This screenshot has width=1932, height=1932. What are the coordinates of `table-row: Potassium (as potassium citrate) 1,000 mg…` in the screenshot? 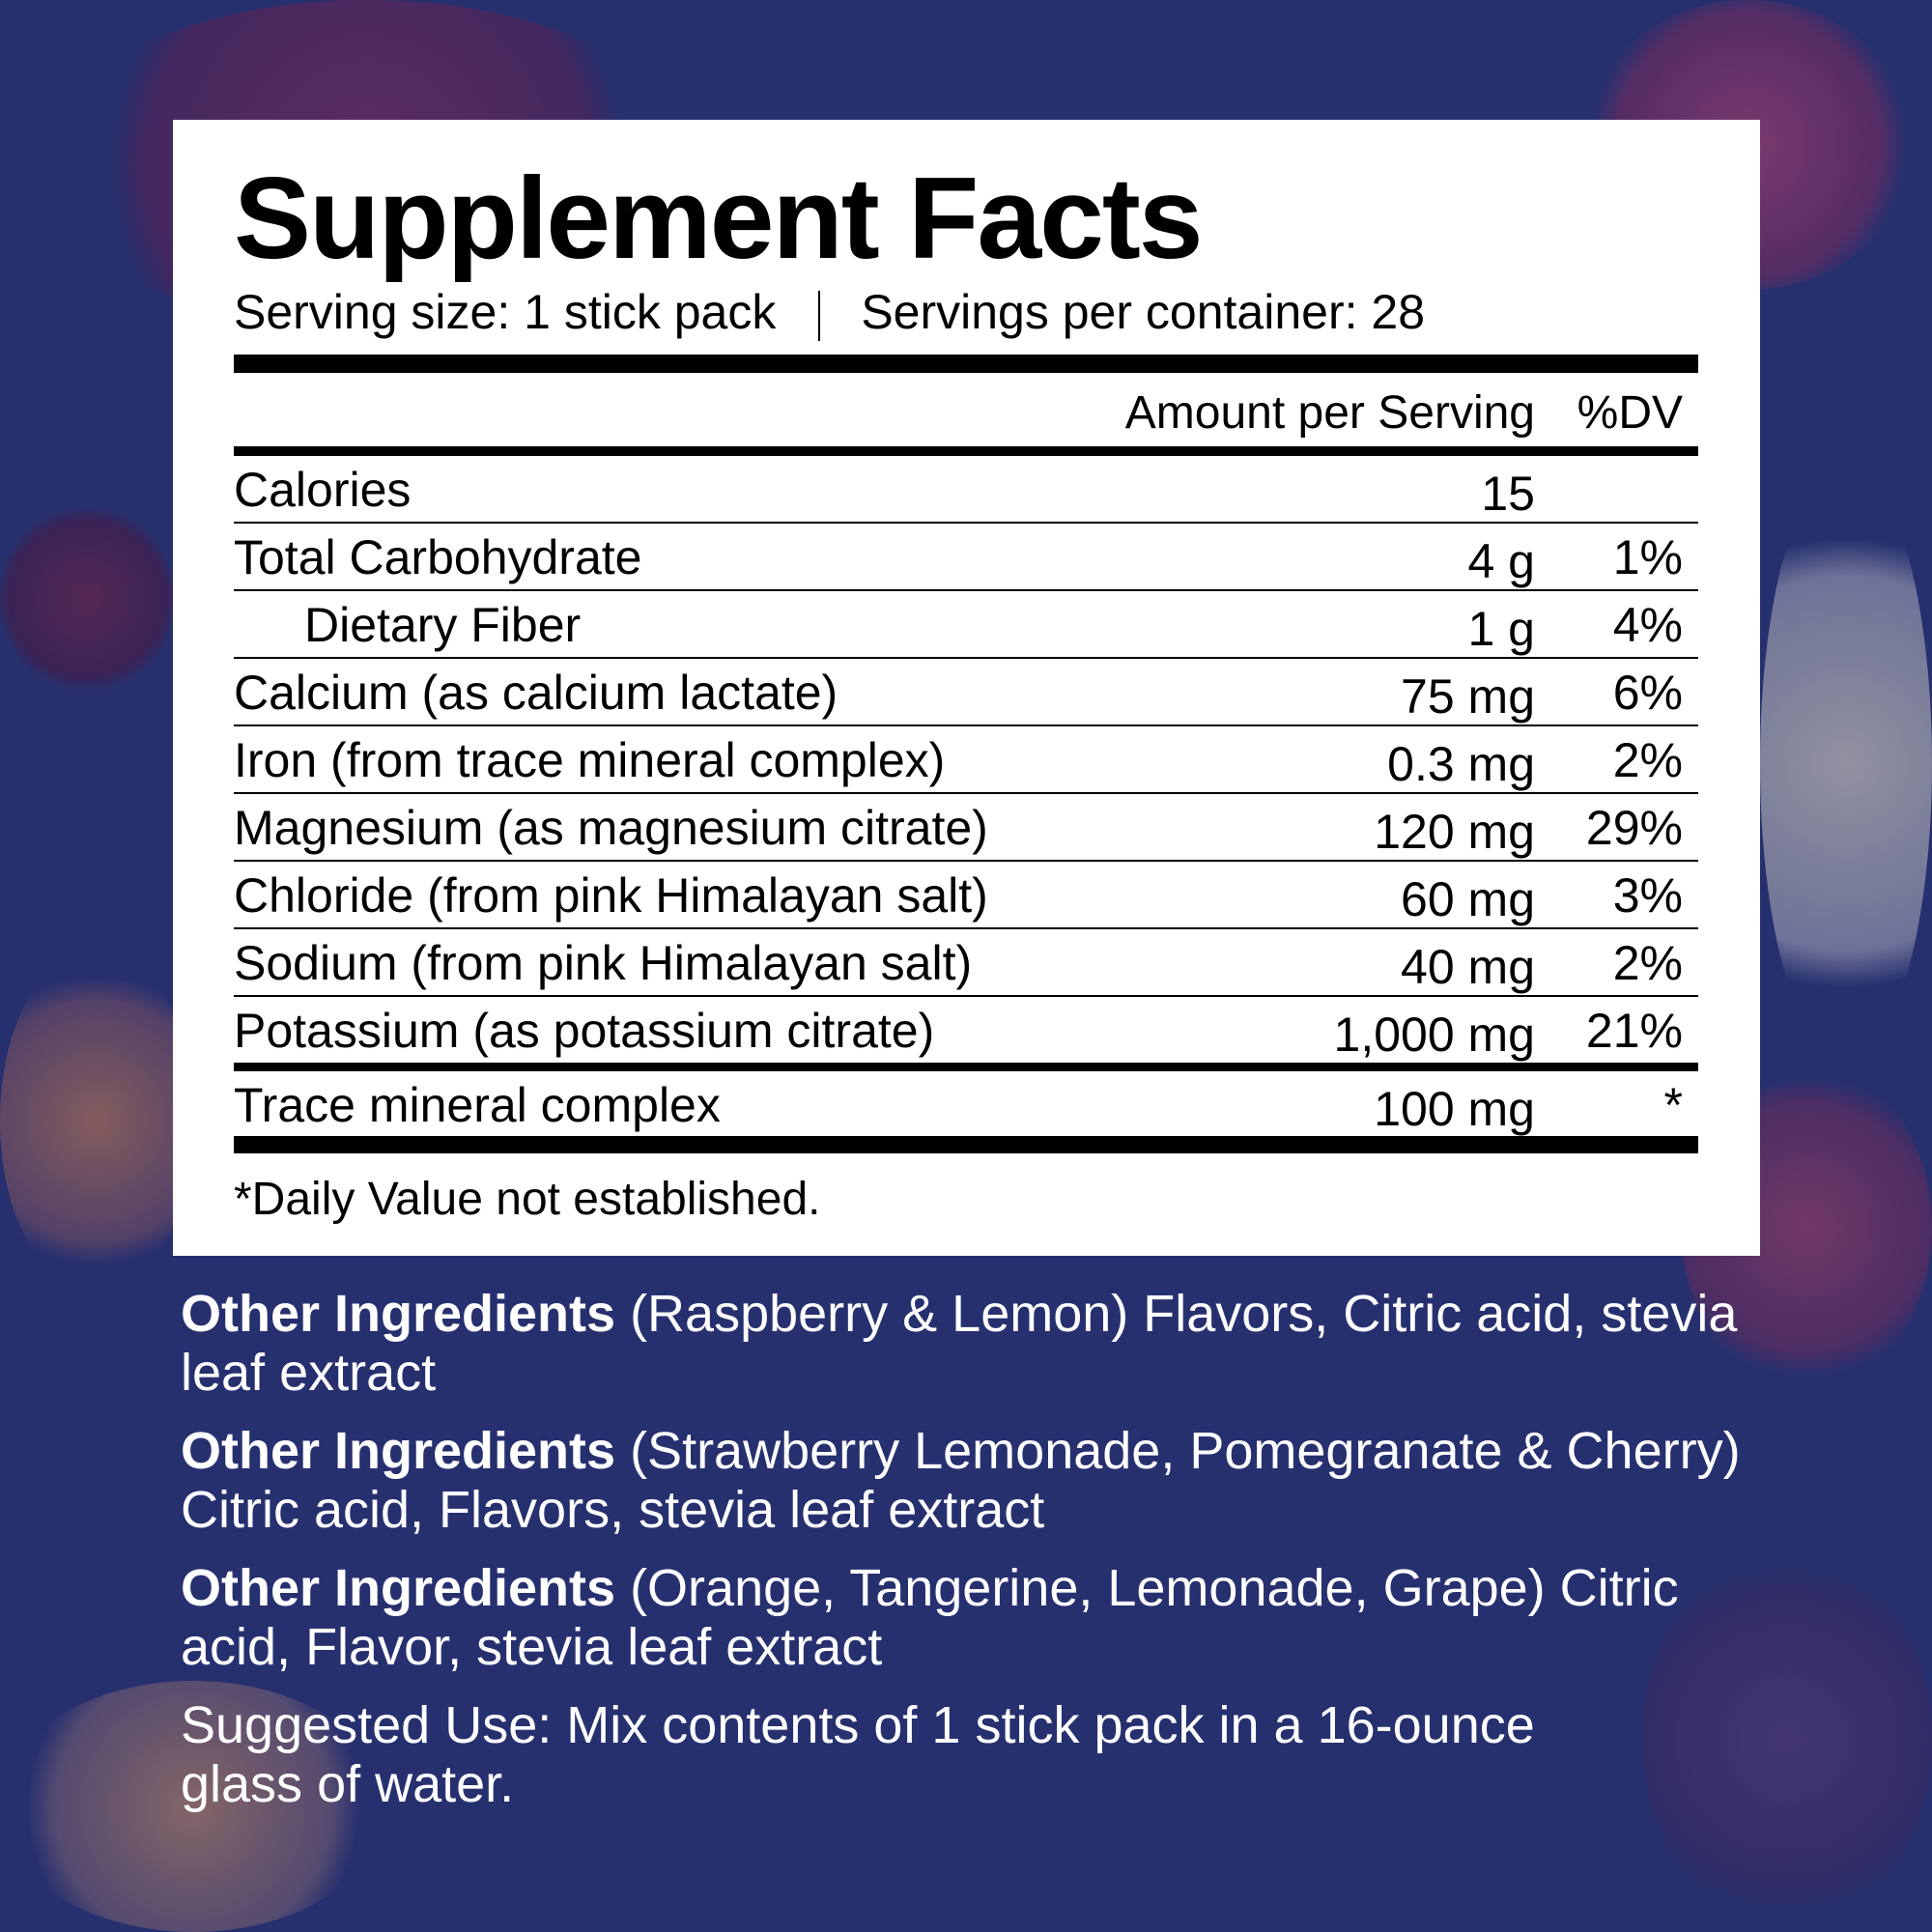 It's located at (966, 1034).